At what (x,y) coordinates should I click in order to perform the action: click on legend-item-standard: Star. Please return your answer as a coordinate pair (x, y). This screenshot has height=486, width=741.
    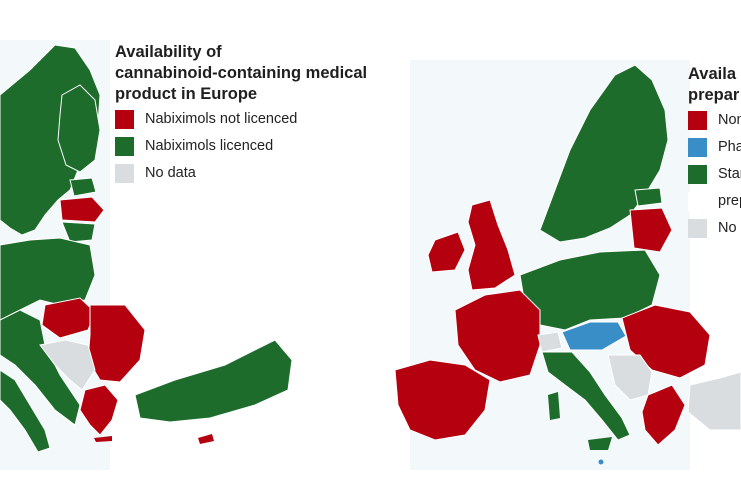
    Looking at the image, I should click on (714, 178).